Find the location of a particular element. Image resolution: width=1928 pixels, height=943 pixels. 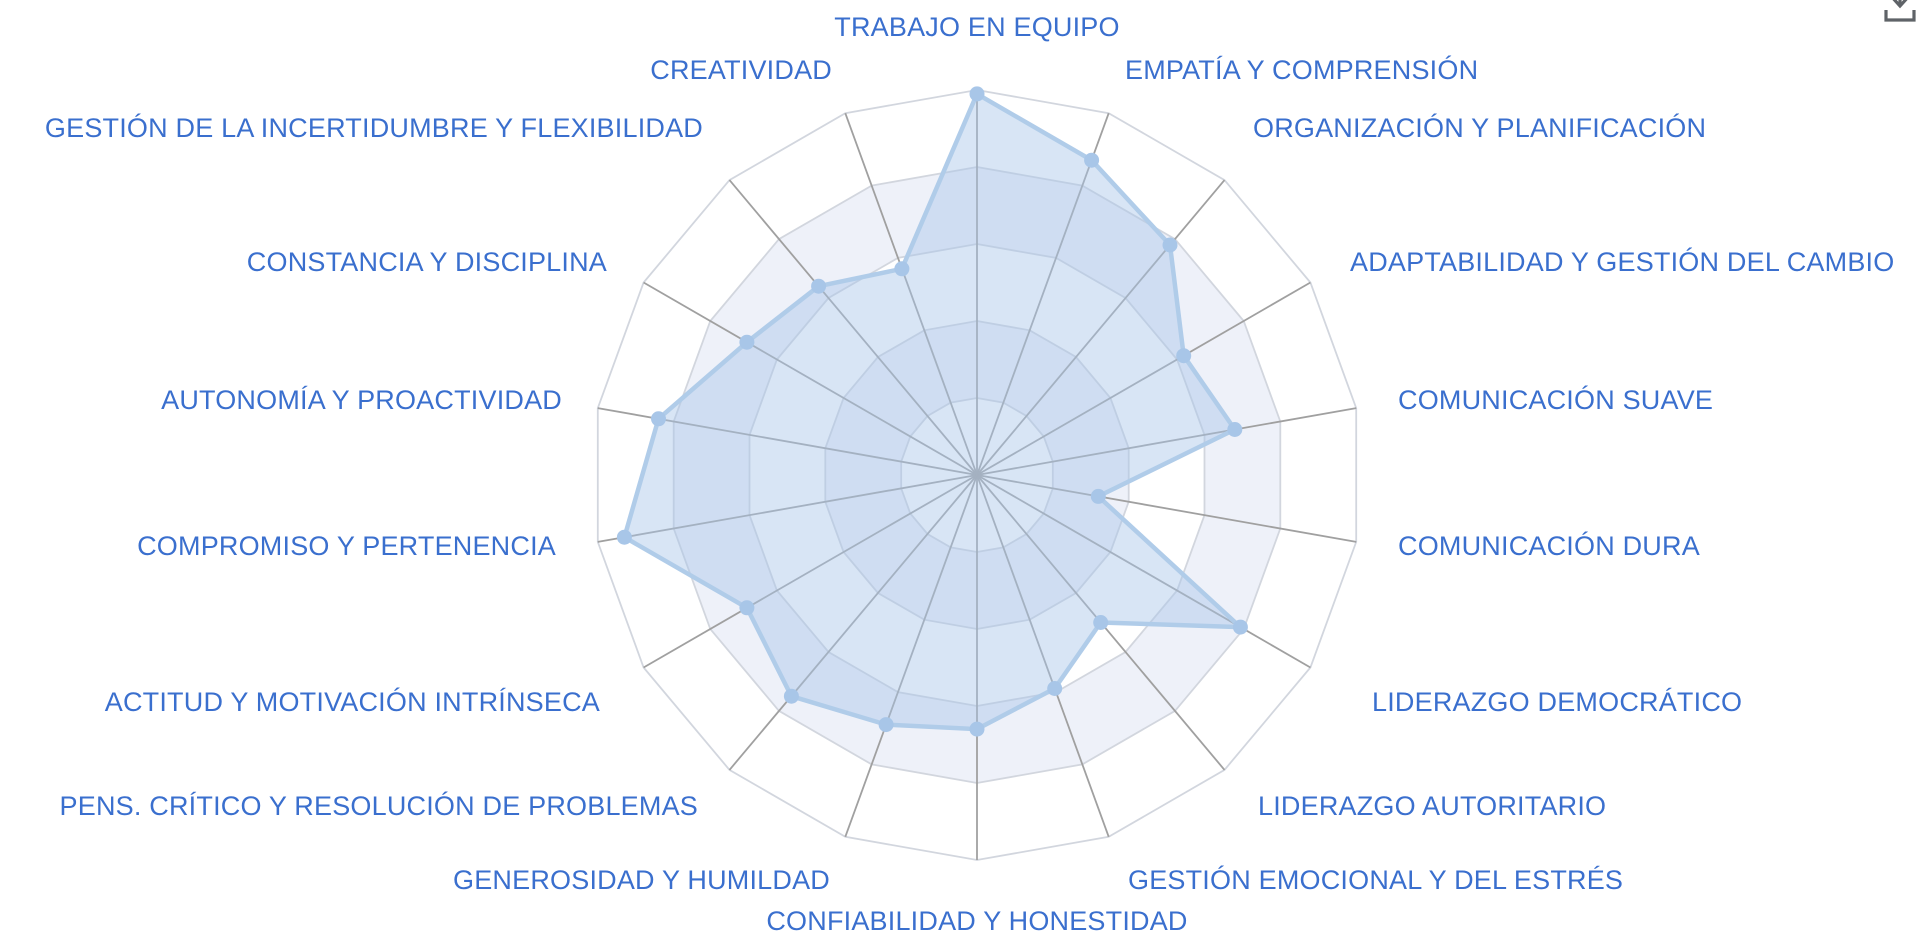

axis-label-liderazgo-autoritario: LIDERAZGO AUTORITARIO is located at coordinates (1432, 806).